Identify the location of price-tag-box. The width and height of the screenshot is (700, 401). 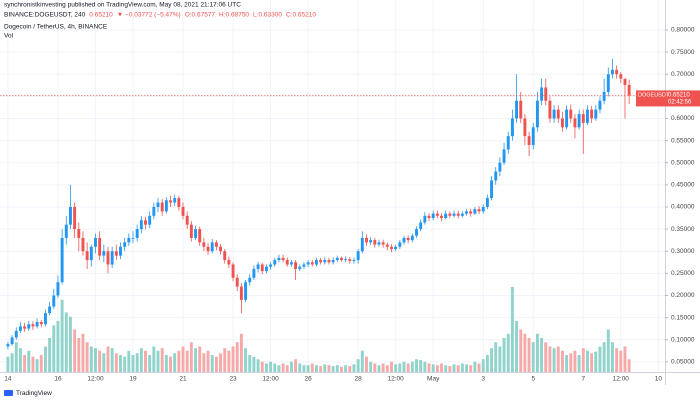
(668, 98).